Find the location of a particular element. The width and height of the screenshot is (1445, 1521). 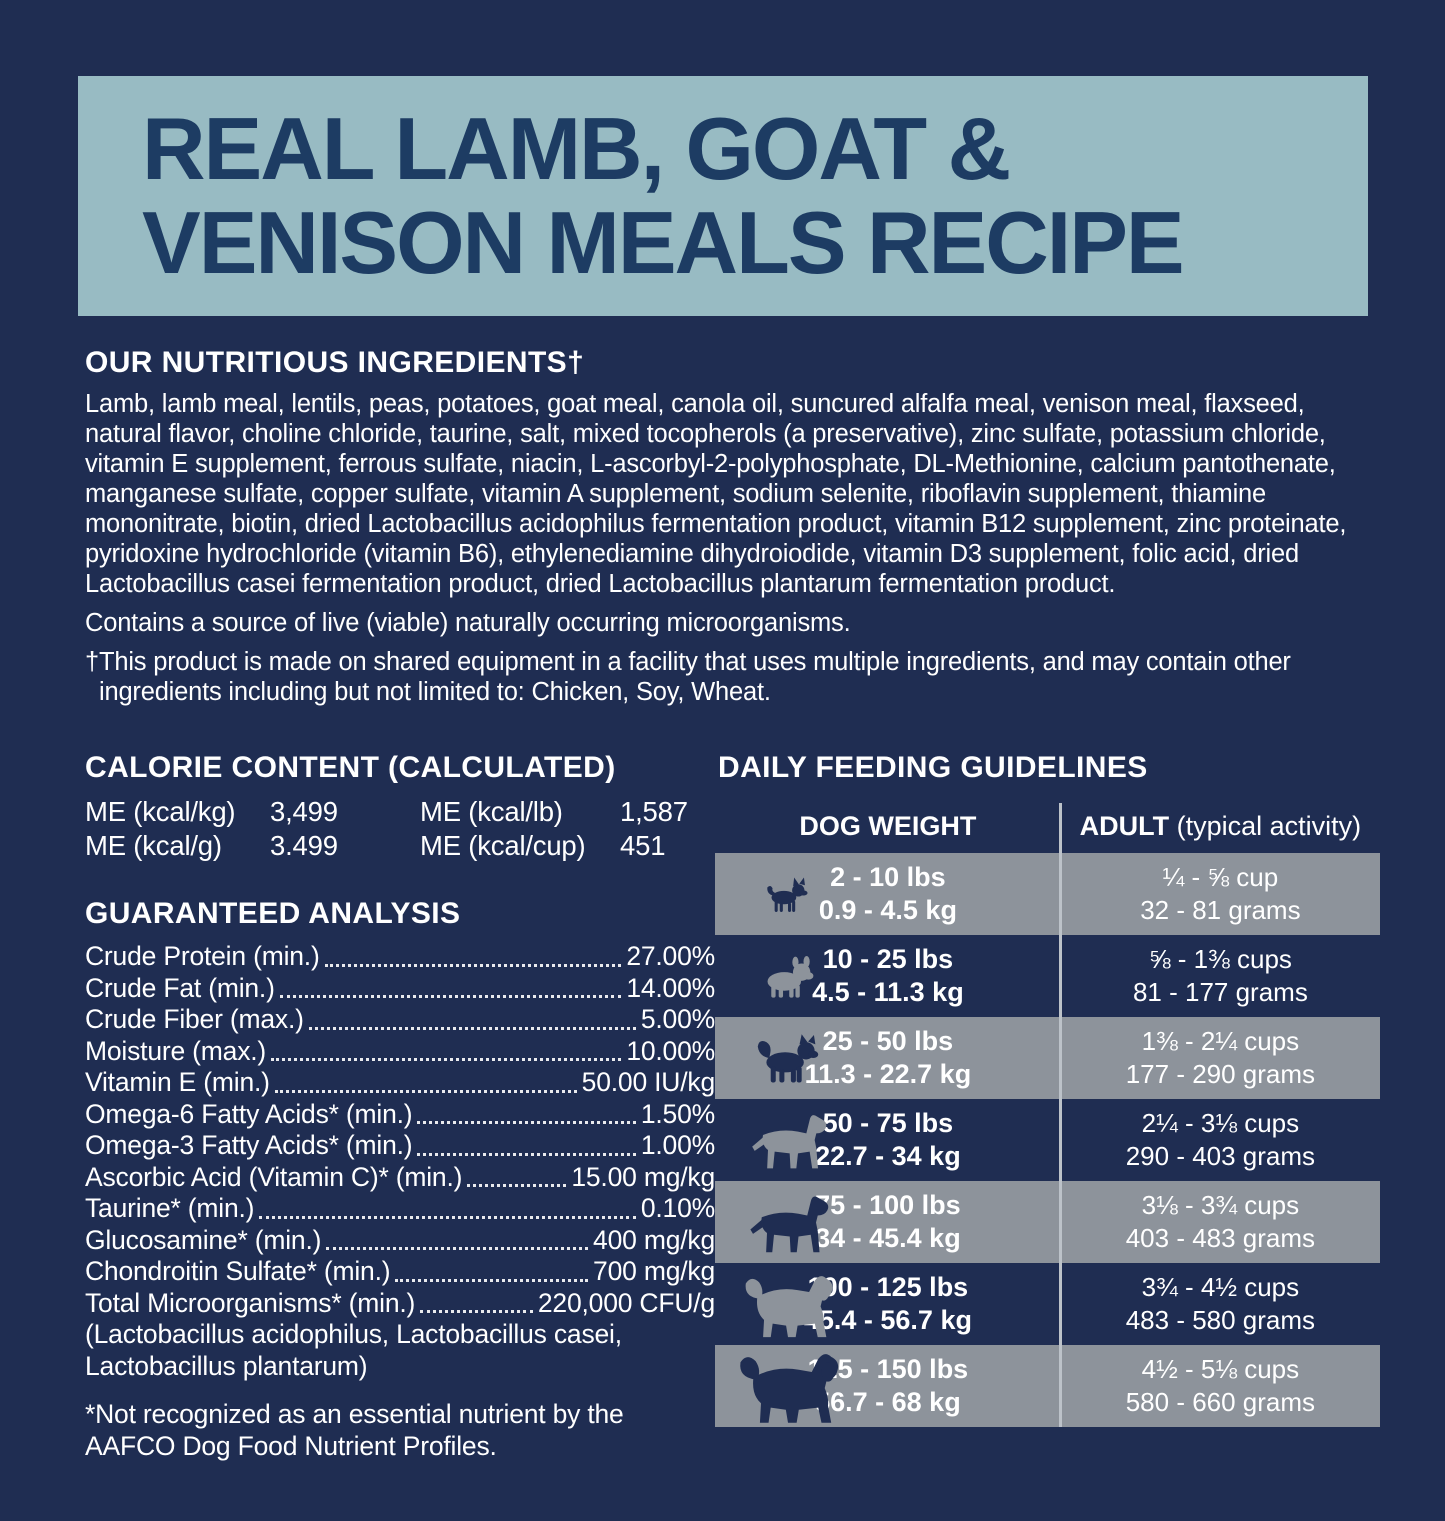

weight-kg: 22.7 - 34 kg is located at coordinates (888, 1156).